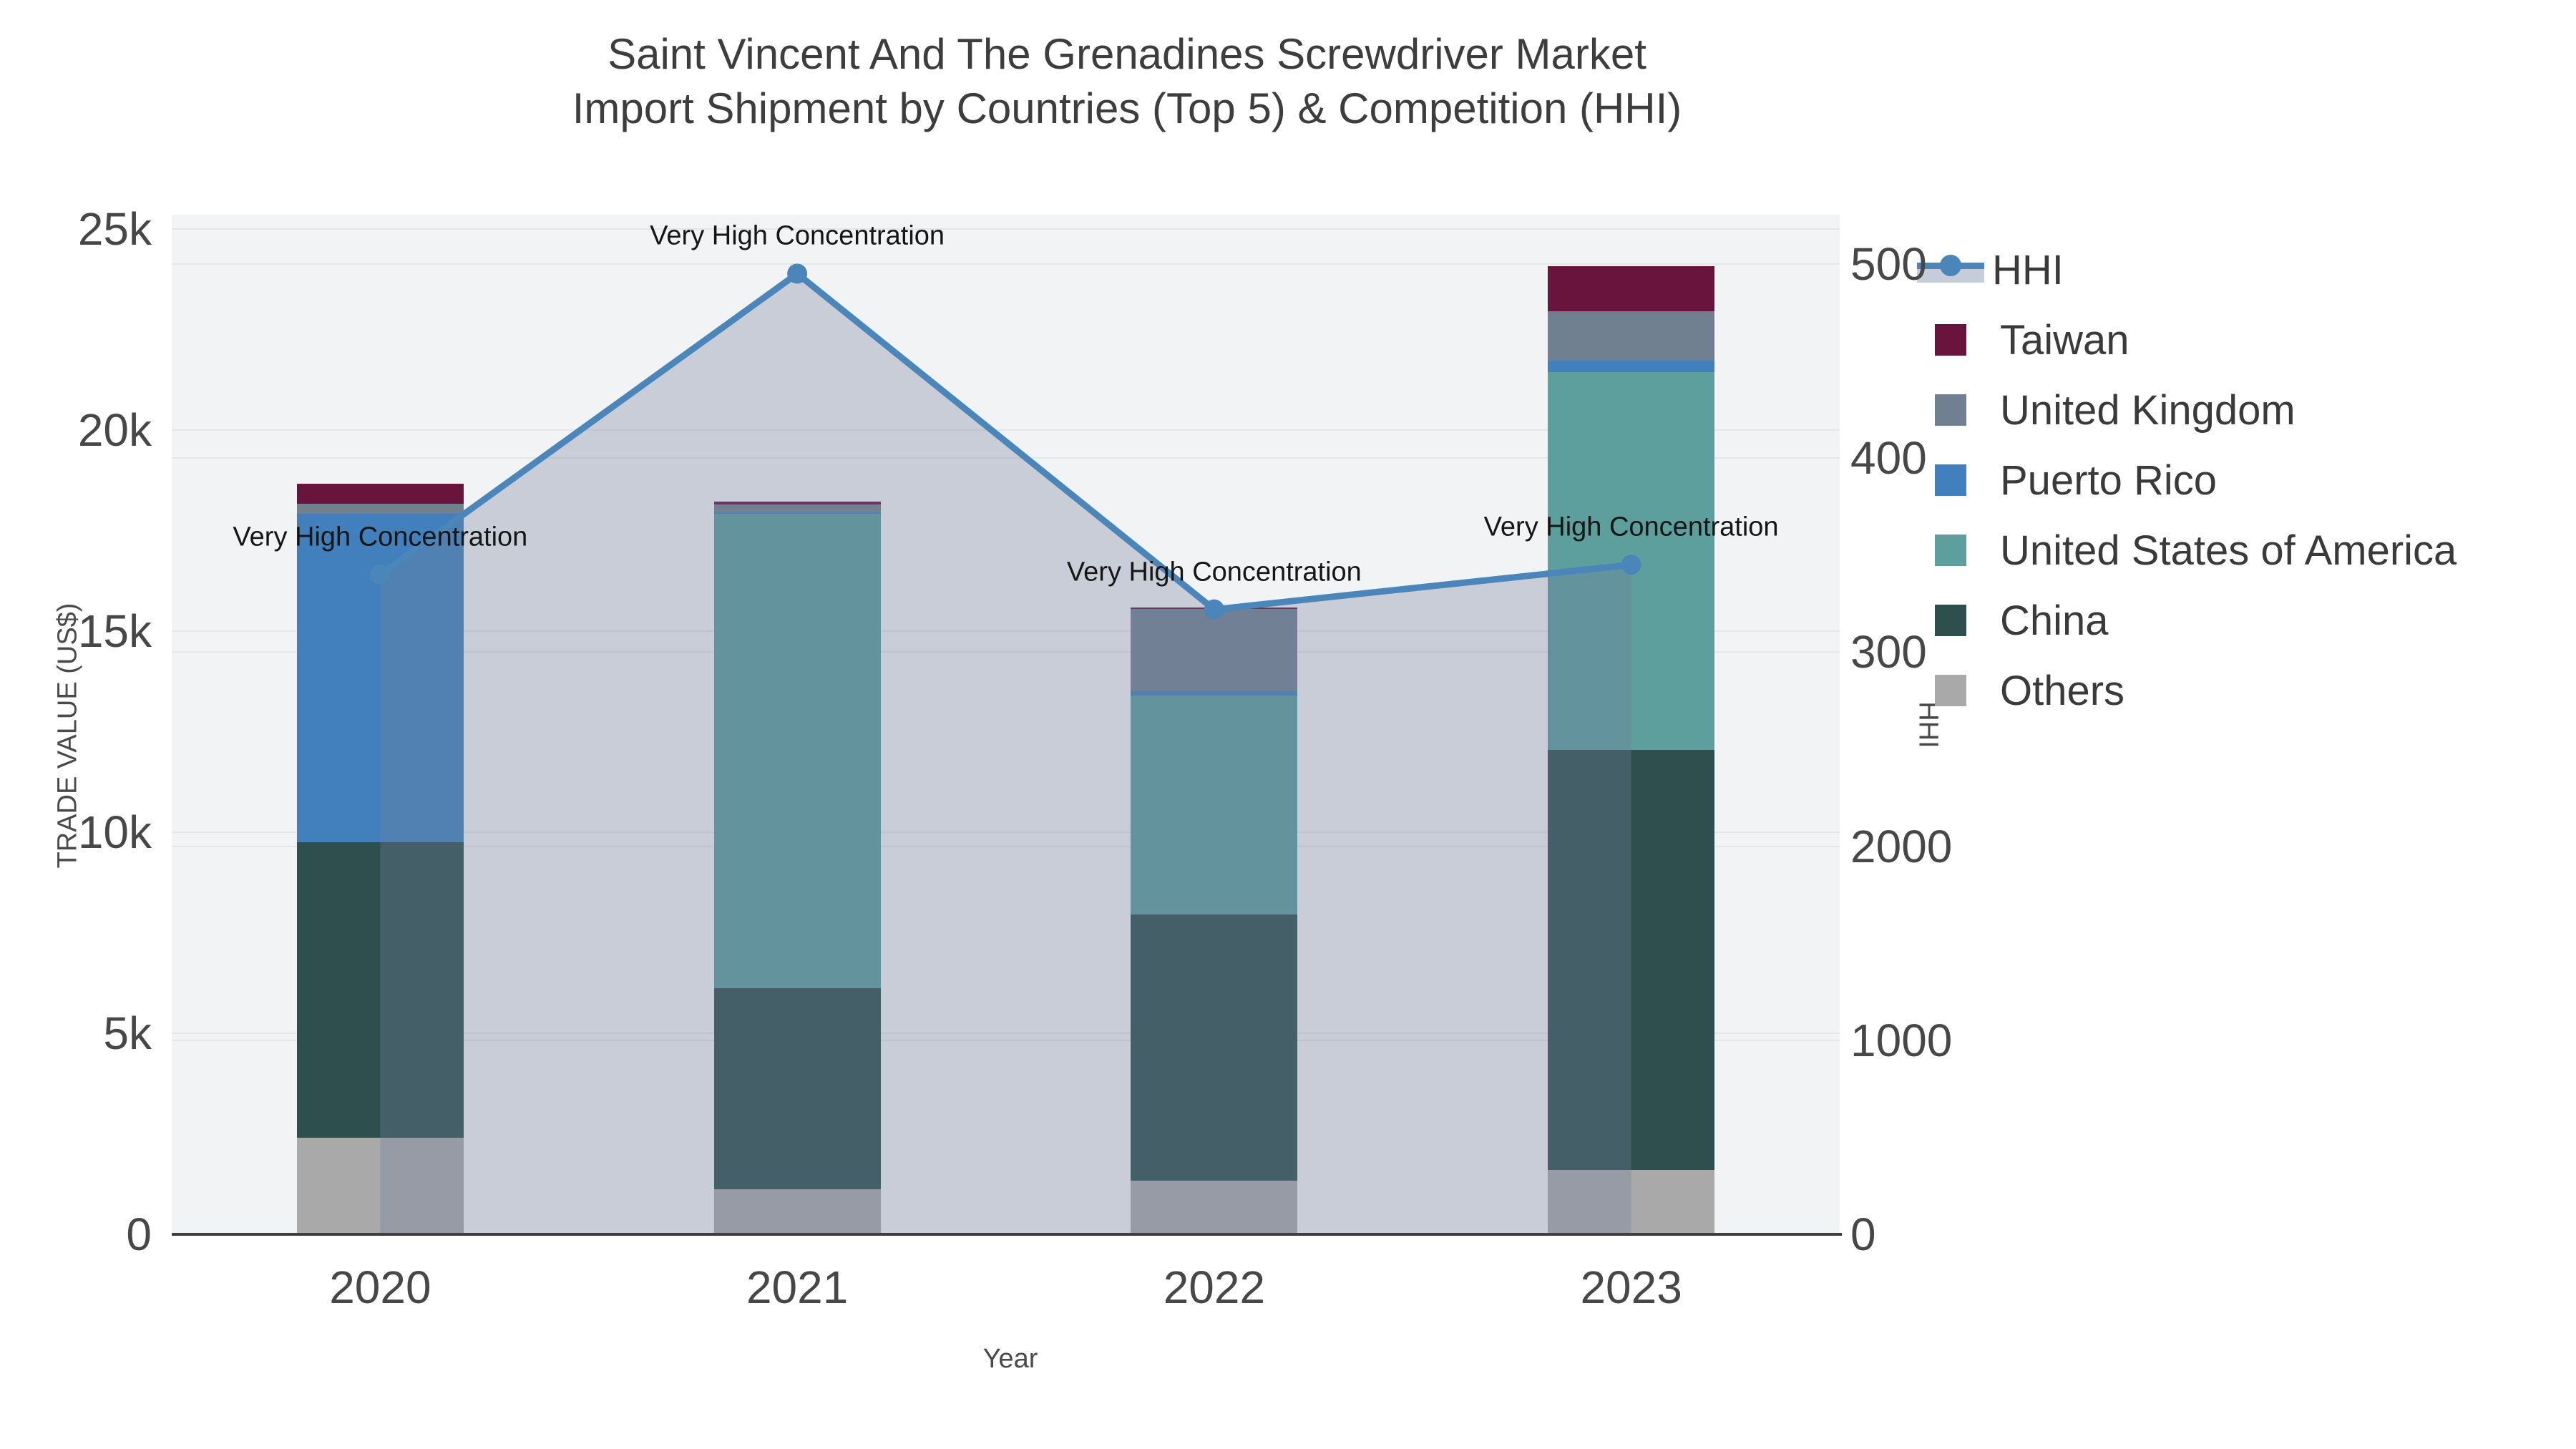  Describe the element at coordinates (139, 1234) in the screenshot. I see `left-tick-0: 0` at that location.